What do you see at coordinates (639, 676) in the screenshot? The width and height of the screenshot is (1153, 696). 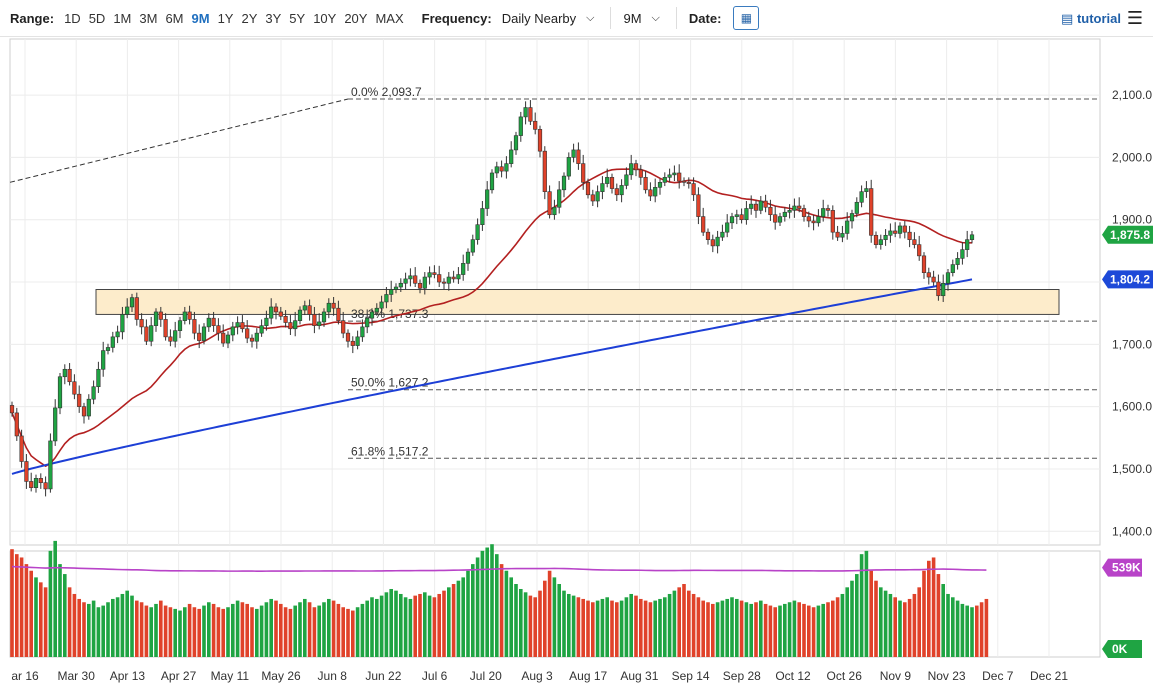 I see `x-tick-label: Aug 31` at bounding box center [639, 676].